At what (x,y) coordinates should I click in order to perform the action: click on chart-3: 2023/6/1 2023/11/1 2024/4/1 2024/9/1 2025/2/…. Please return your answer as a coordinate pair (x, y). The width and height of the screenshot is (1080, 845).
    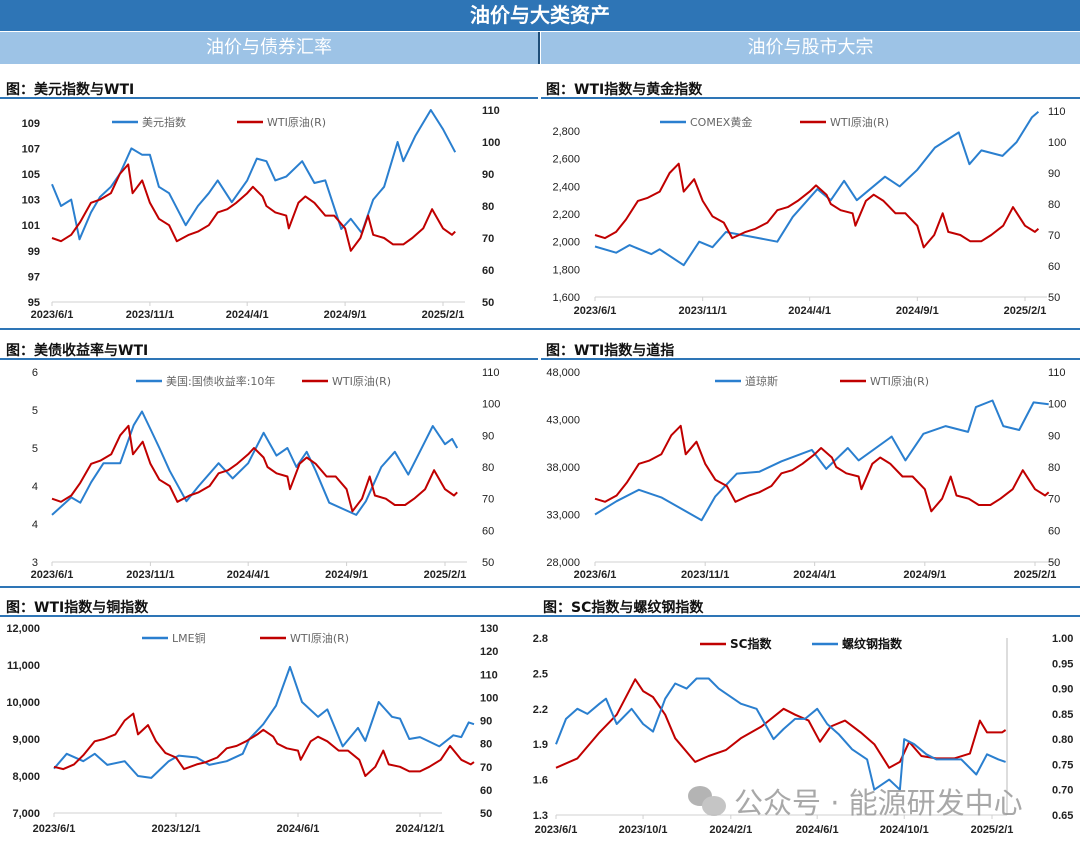
    Looking at the image, I should click on (806, 474).